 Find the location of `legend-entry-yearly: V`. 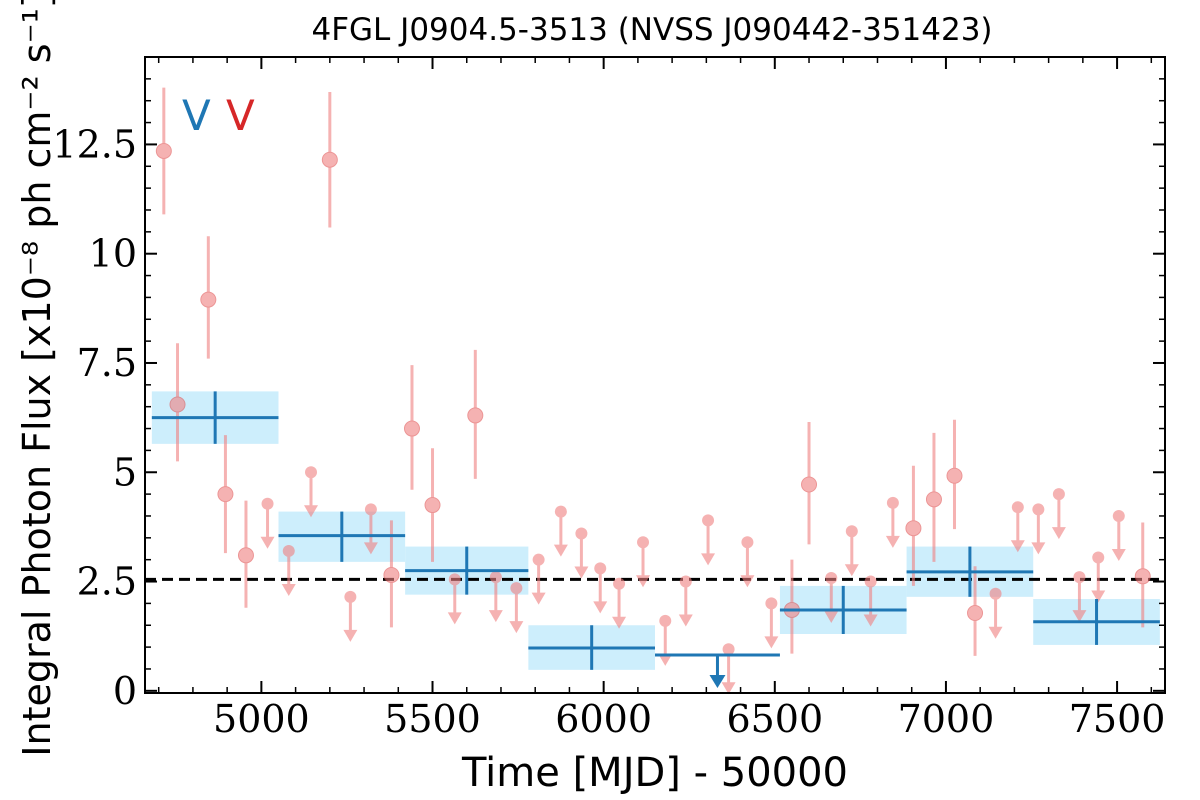

legend-entry-yearly: V is located at coordinates (196, 115).